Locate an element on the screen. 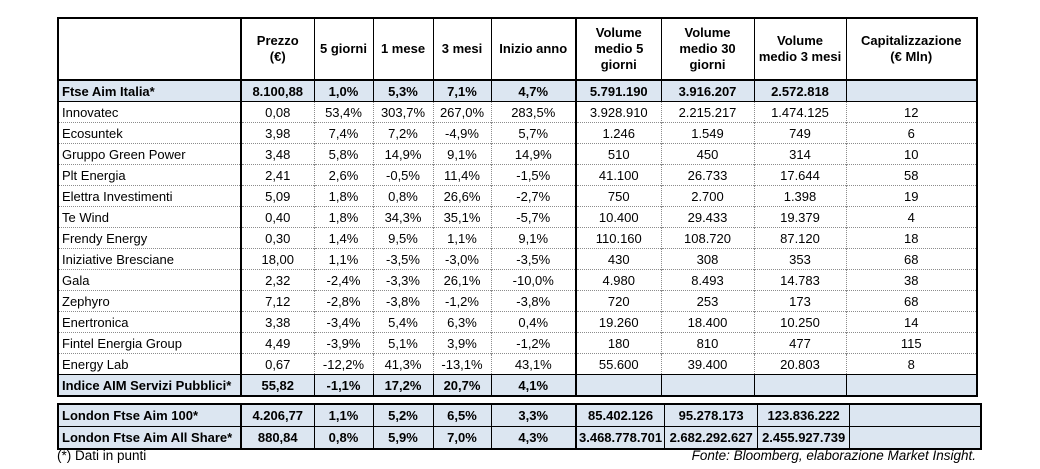  cell-prezzo: 2,41 is located at coordinates (277, 175).